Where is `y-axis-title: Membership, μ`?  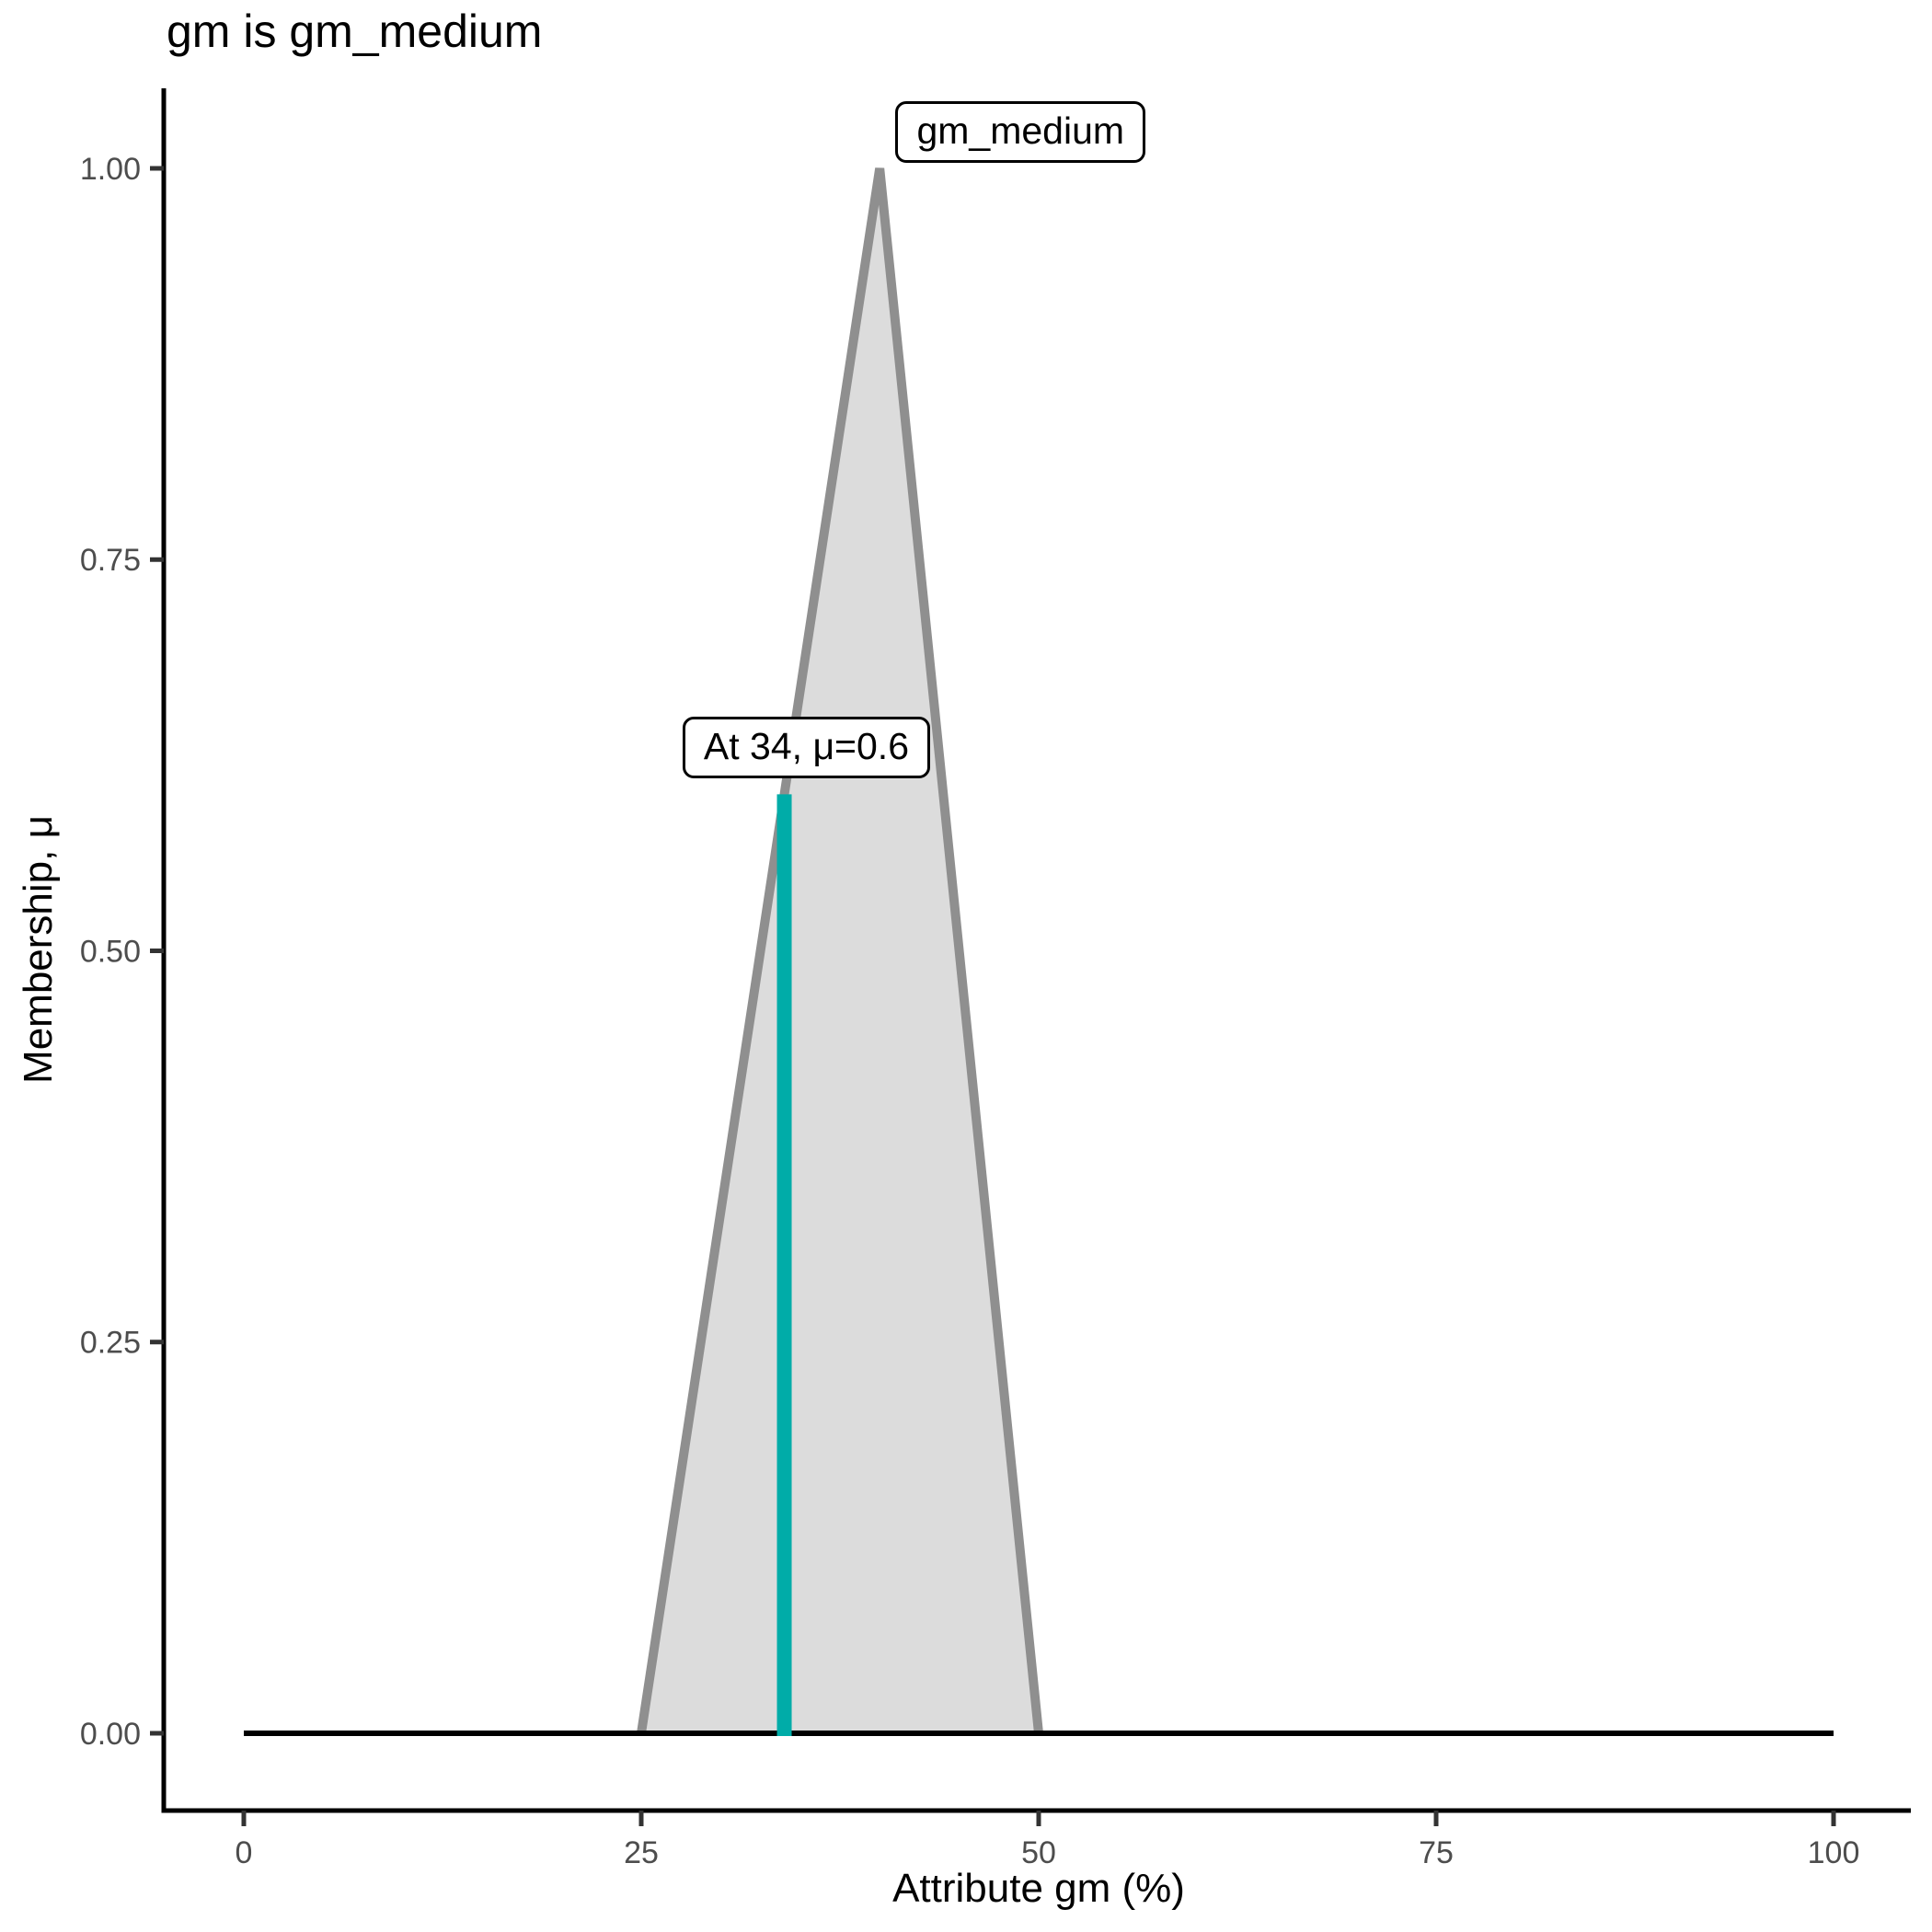 y-axis-title: Membership, μ is located at coordinates (38, 949).